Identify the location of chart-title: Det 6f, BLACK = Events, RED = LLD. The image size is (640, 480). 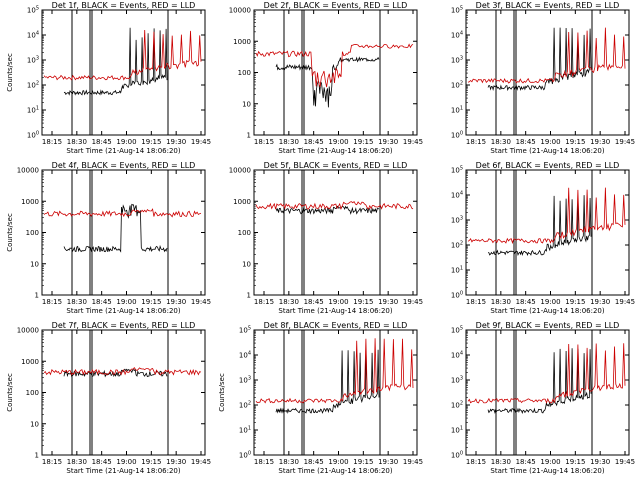
(548, 165).